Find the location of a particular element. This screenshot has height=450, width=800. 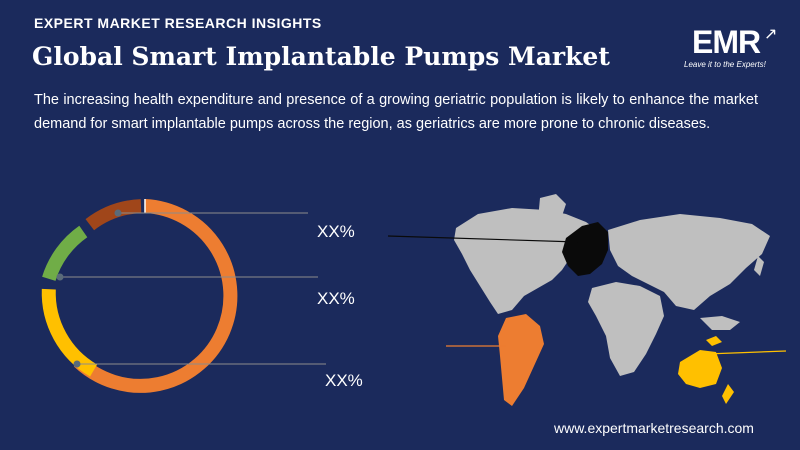

logo-text: EMR is located at coordinates (726, 42).